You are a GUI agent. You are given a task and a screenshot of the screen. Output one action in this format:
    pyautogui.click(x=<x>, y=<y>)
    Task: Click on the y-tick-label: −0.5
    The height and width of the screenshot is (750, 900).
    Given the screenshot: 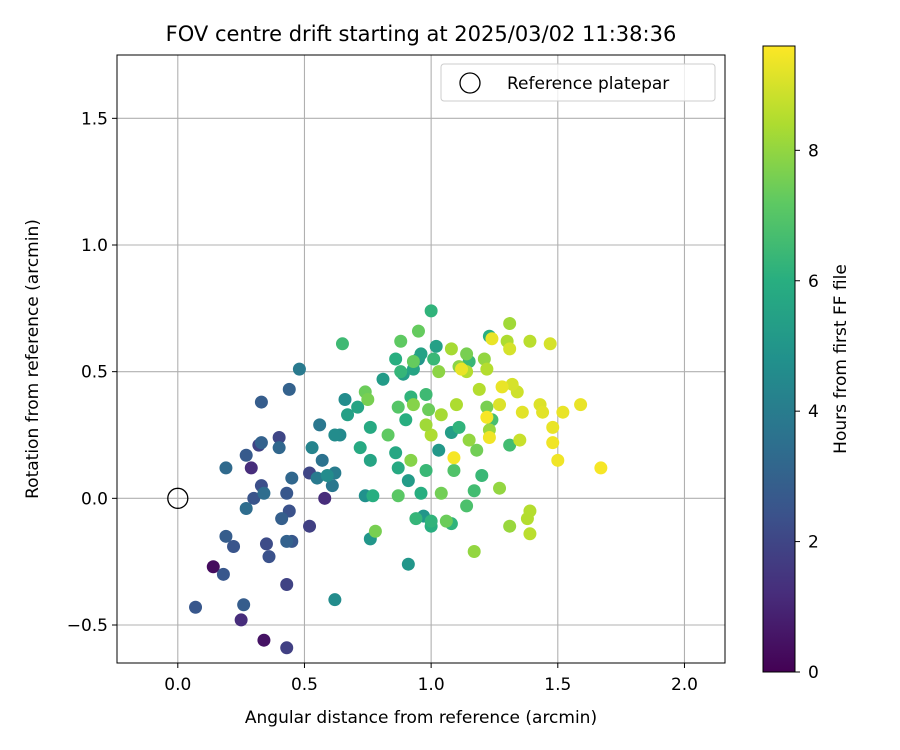 What is the action you would take?
    pyautogui.click(x=87, y=626)
    